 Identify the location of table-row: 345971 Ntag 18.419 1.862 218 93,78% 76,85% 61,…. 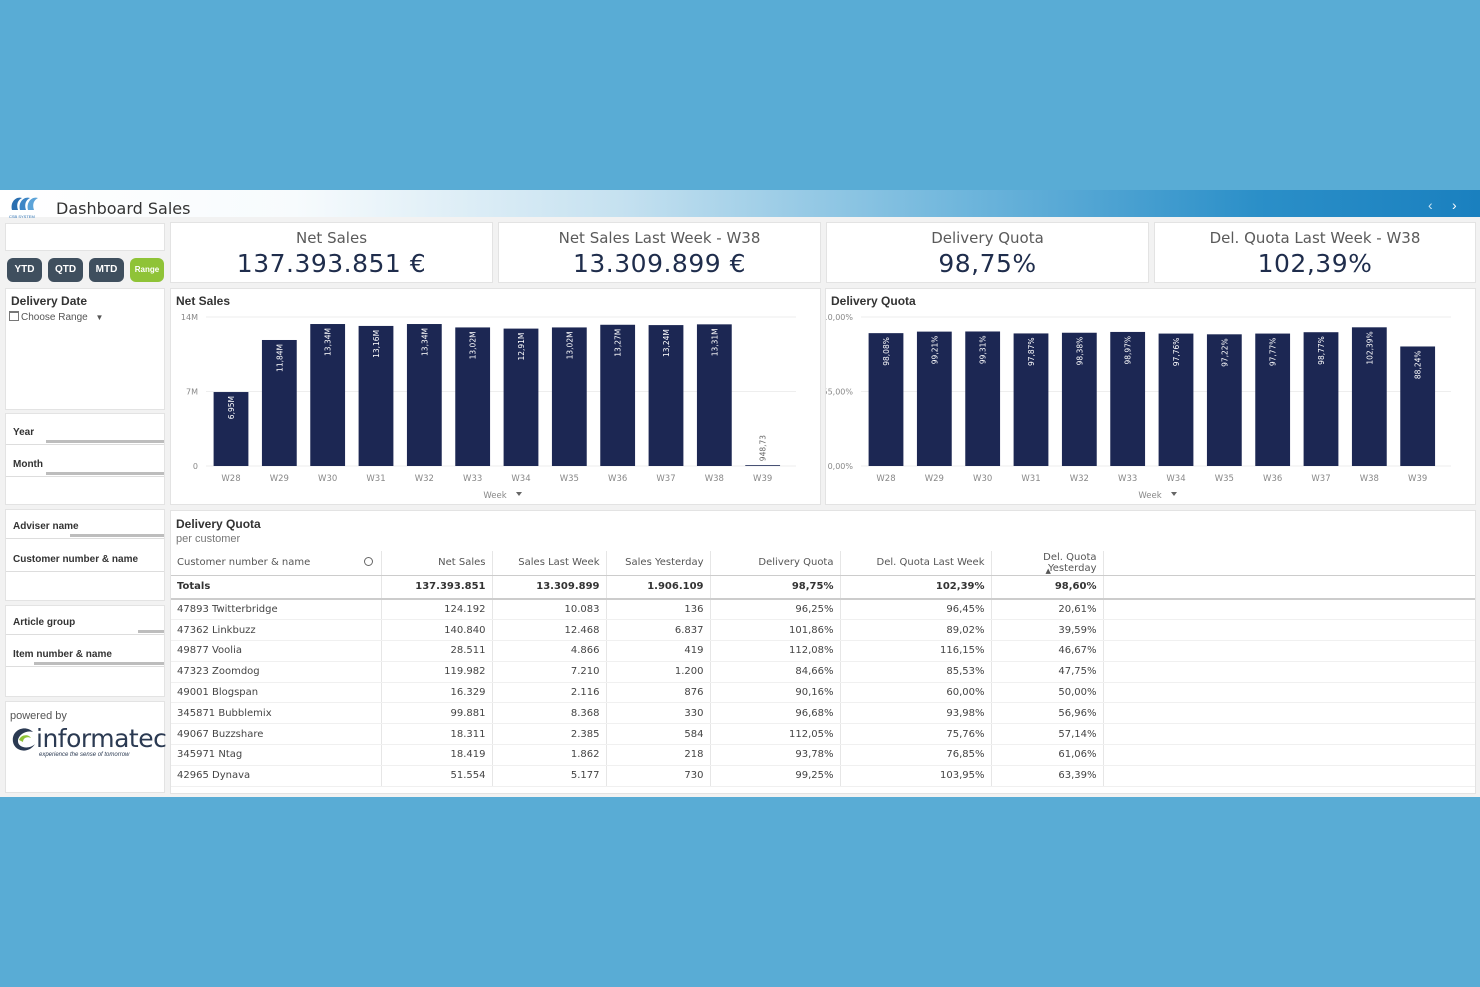
(823, 755).